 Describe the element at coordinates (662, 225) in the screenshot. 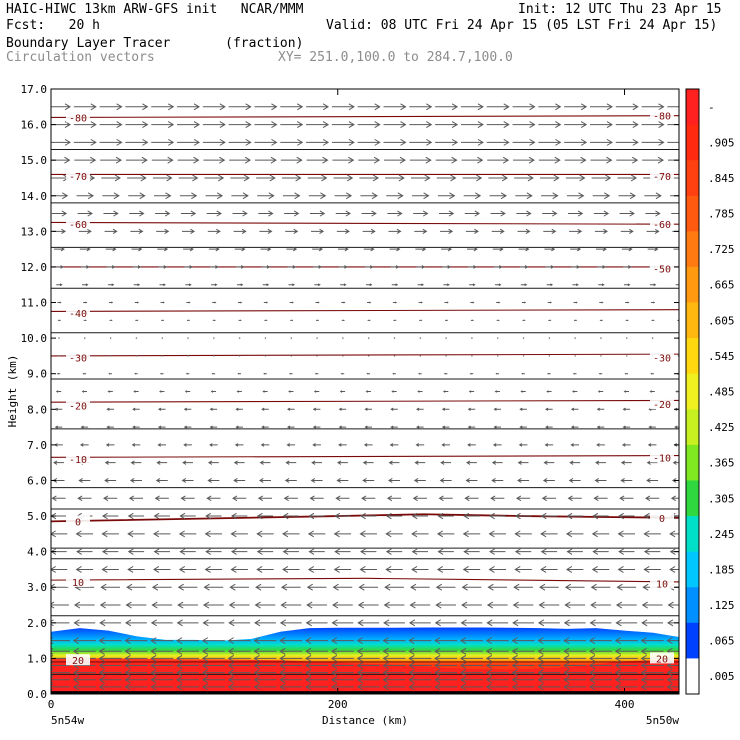

I see `isotherm-label-right: -60` at that location.